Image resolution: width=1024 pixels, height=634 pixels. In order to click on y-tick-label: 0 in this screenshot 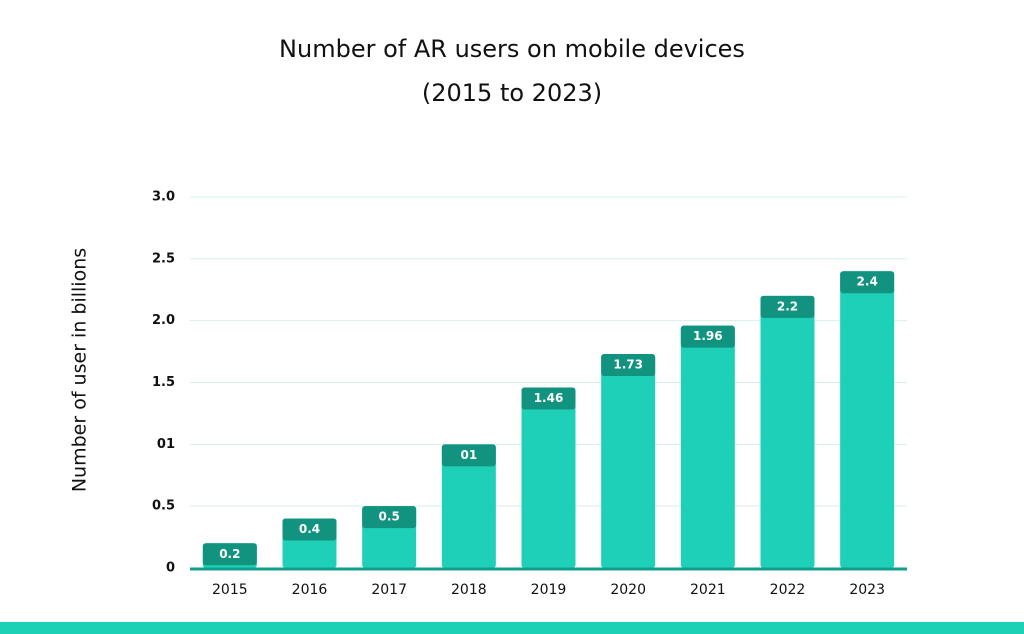, I will do `click(170, 568)`.